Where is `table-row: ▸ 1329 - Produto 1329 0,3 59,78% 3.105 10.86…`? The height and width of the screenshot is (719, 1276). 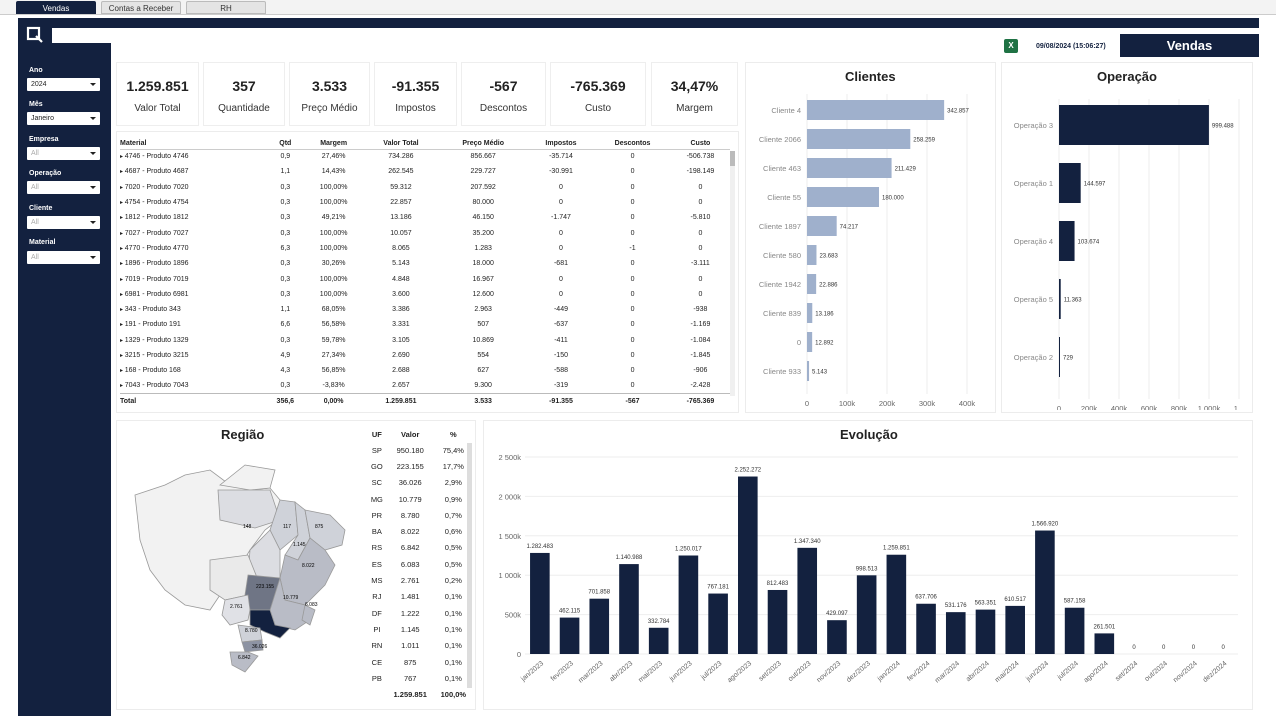
table-row: ▸ 1329 - Produto 1329 0,3 59,78% 3.105 10.86… is located at coordinates (425, 340).